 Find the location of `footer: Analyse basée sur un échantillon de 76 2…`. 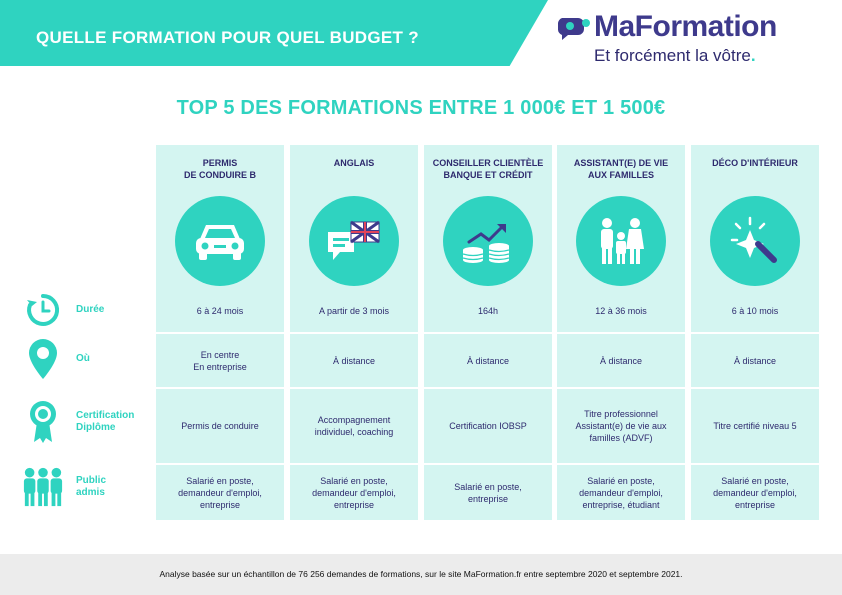

footer: Analyse basée sur un échantillon de 76 2… is located at coordinates (421, 574).